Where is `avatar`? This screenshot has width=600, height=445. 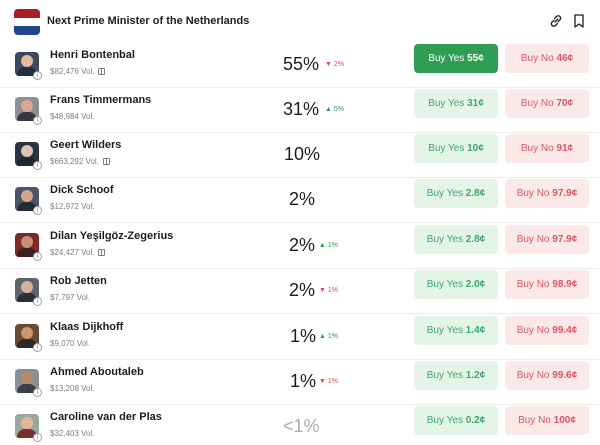
avatar is located at coordinates (27, 290).